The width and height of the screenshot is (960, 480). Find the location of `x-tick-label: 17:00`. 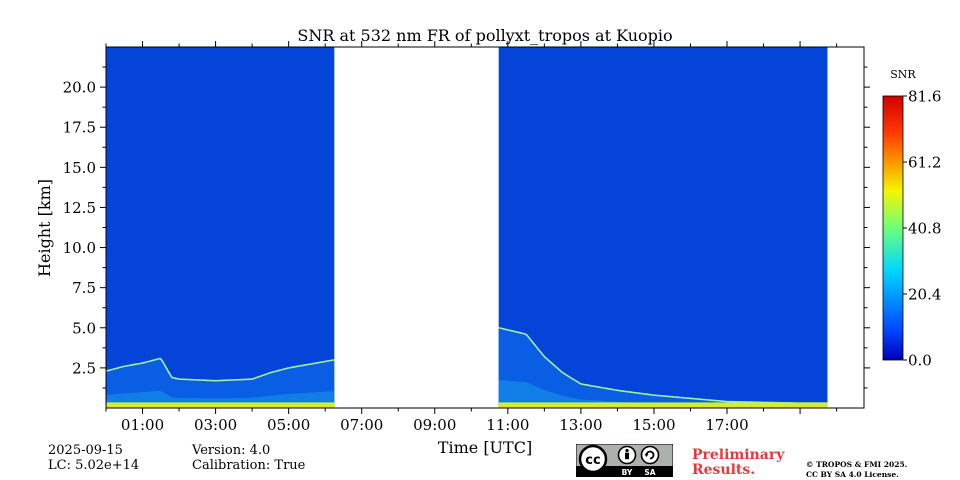

x-tick-label: 17:00 is located at coordinates (726, 425).